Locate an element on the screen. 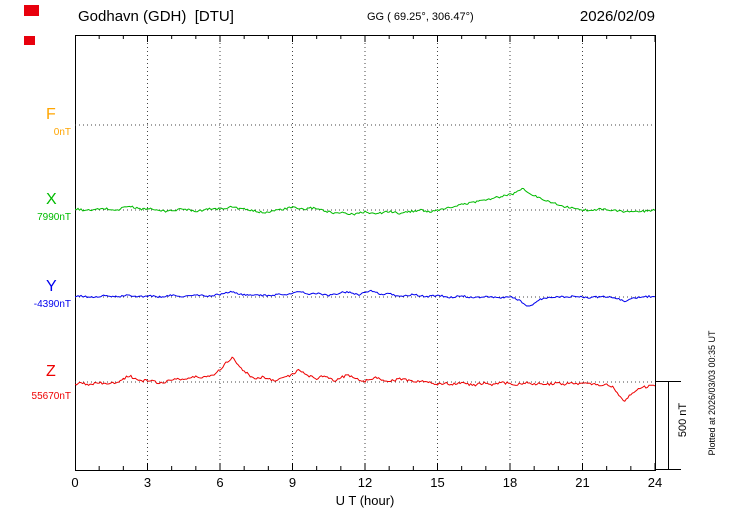  series-baseline-z: 55670nT is located at coordinates (51, 396).